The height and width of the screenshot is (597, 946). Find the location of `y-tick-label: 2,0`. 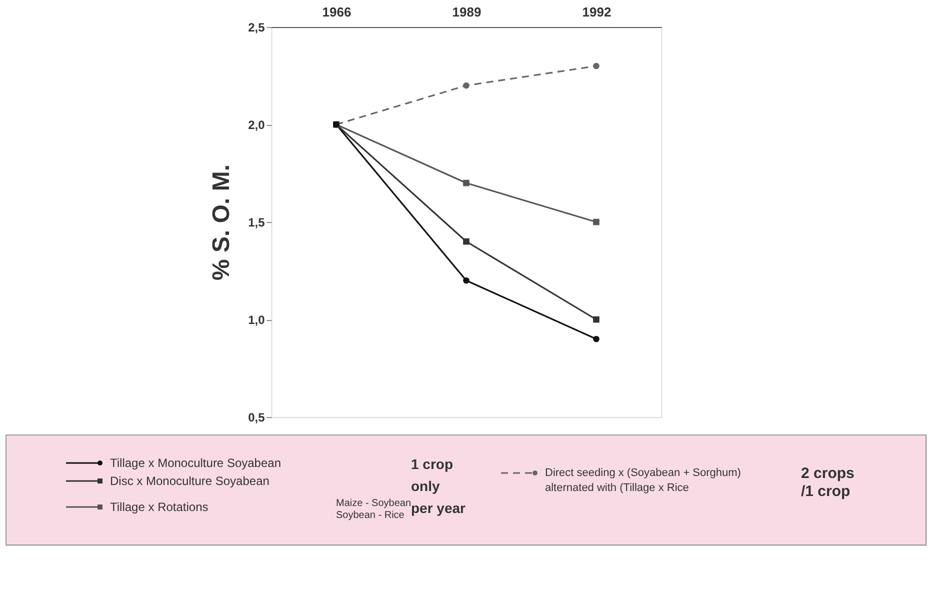

y-tick-label: 2,0 is located at coordinates (257, 125).